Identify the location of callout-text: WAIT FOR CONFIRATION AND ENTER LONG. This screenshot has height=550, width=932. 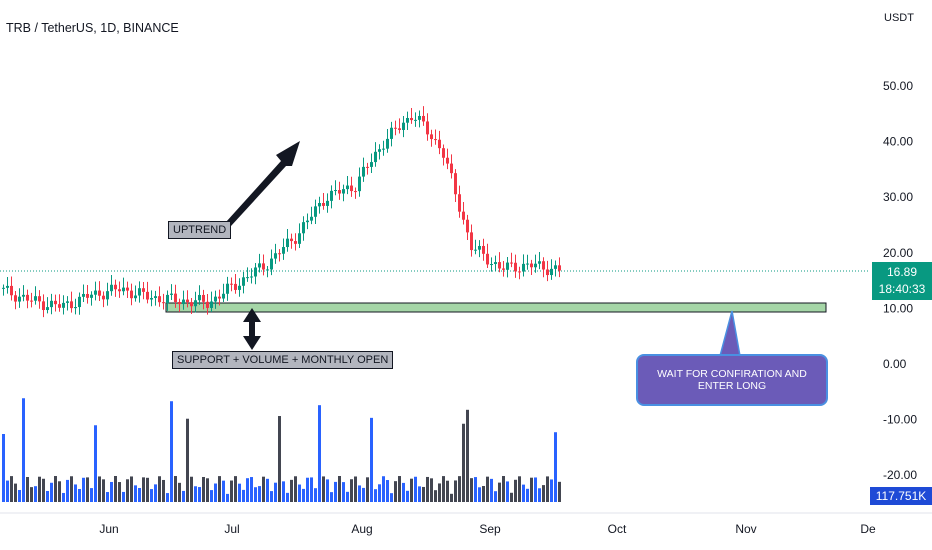
(732, 380).